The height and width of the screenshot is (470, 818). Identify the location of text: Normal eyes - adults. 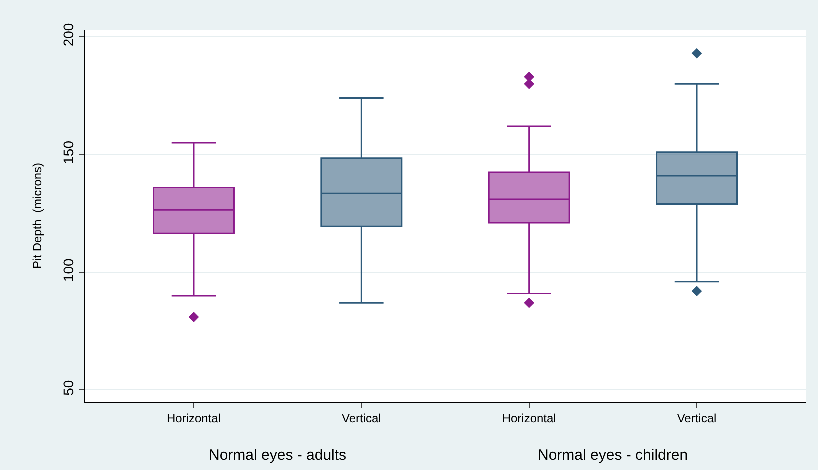
(278, 455).